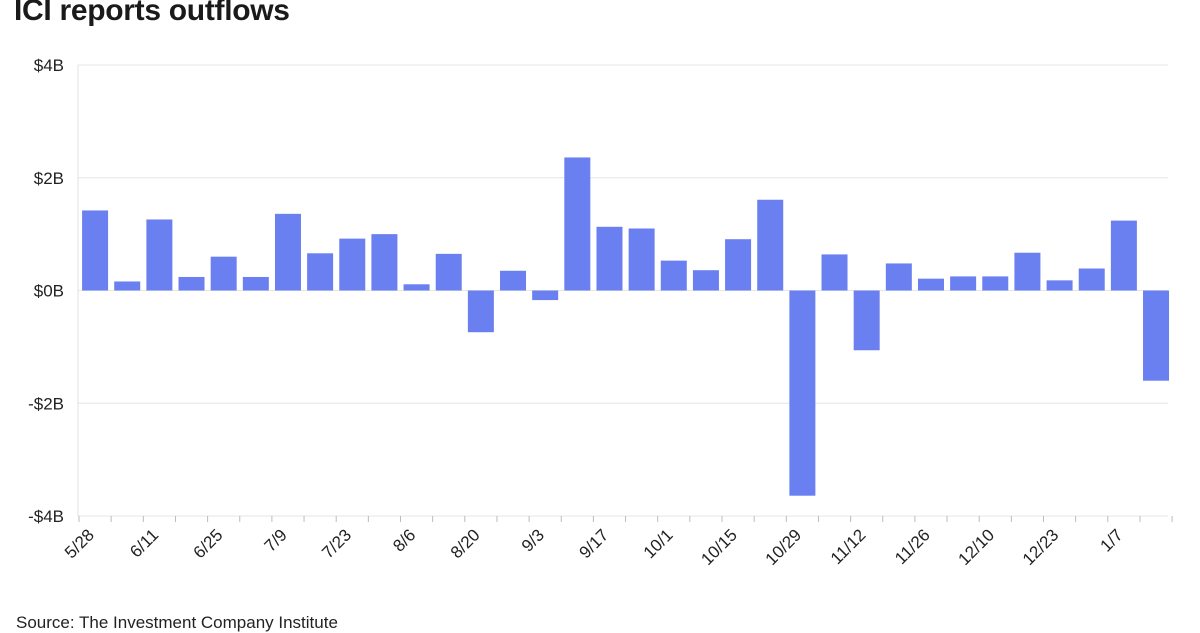 This screenshot has height=633, width=1200. Describe the element at coordinates (404, 540) in the screenshot. I see `x-tick-label: 8/6` at that location.